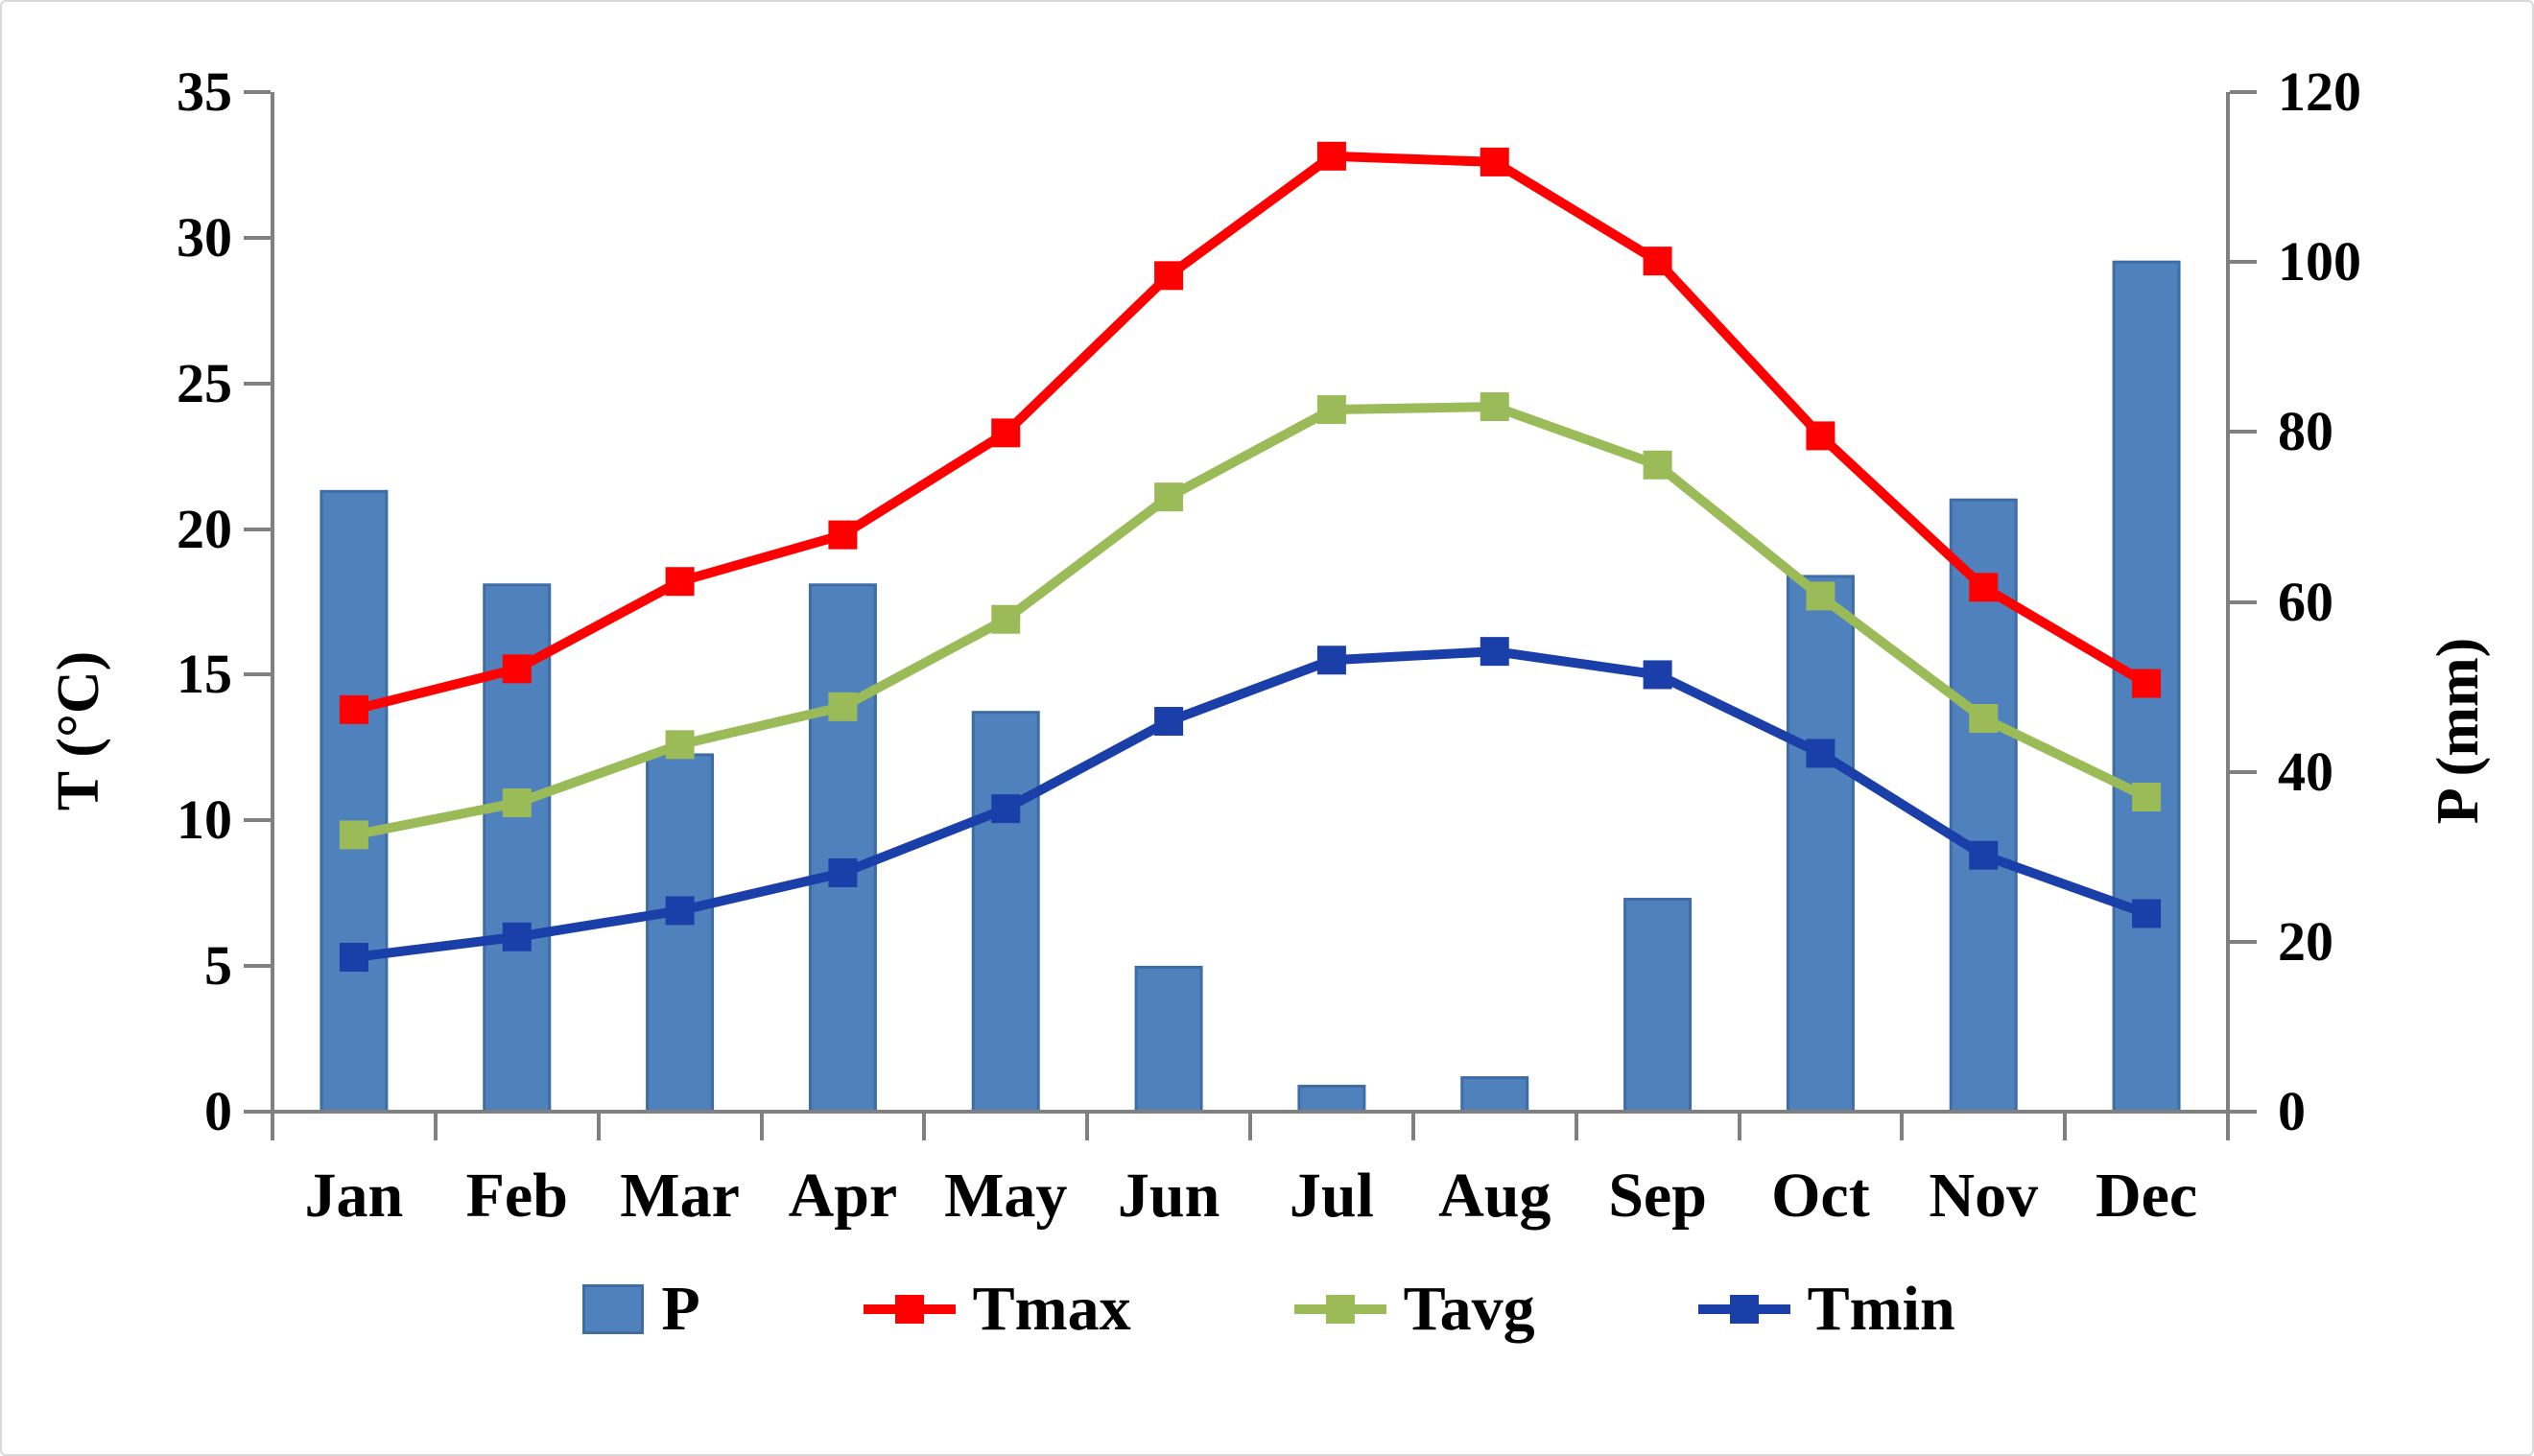  What do you see at coordinates (1658, 1005) in the screenshot?
I see `precip-bar-sep` at bounding box center [1658, 1005].